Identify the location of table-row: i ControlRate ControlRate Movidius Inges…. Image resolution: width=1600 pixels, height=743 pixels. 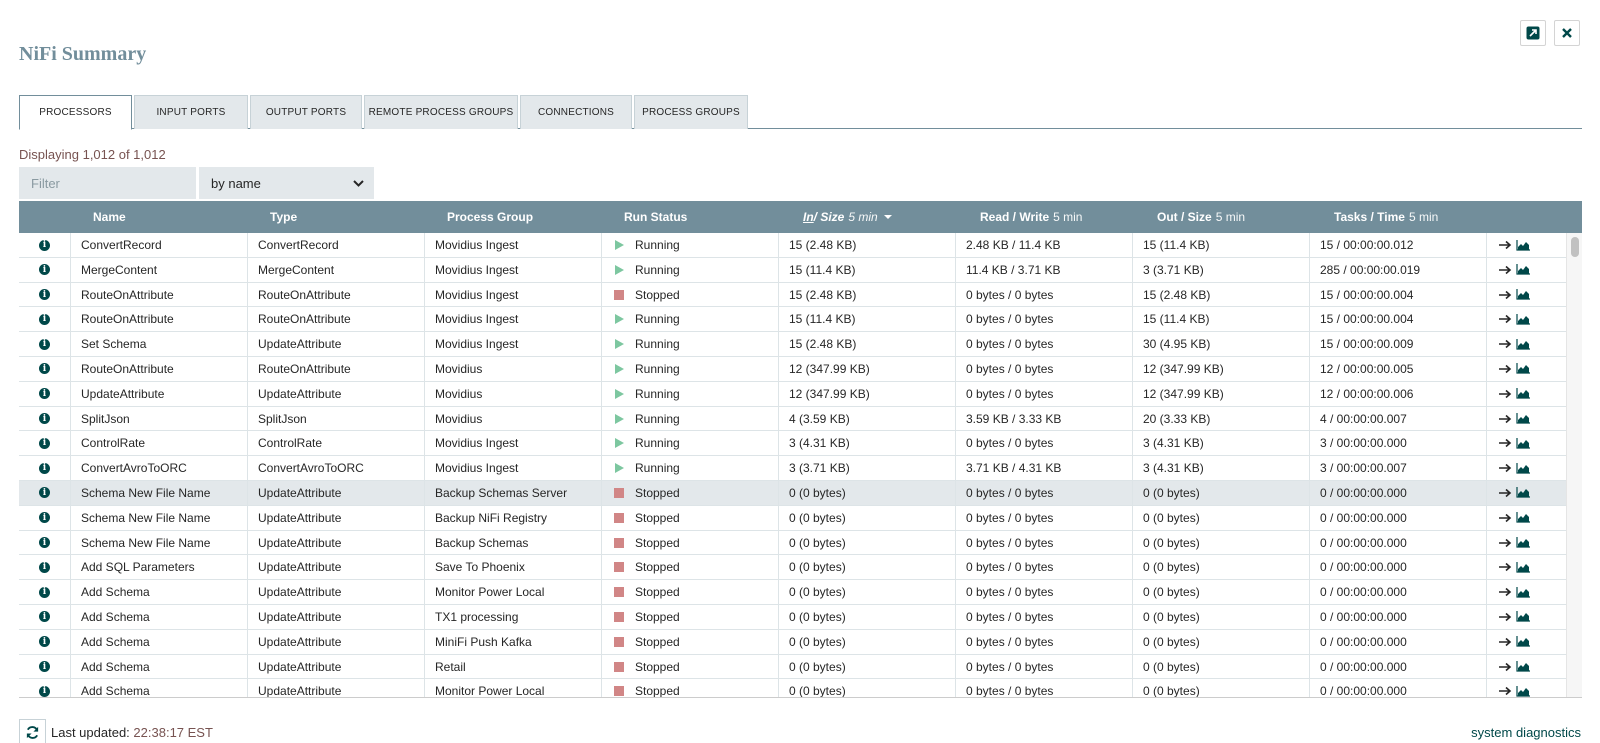
(792, 444).